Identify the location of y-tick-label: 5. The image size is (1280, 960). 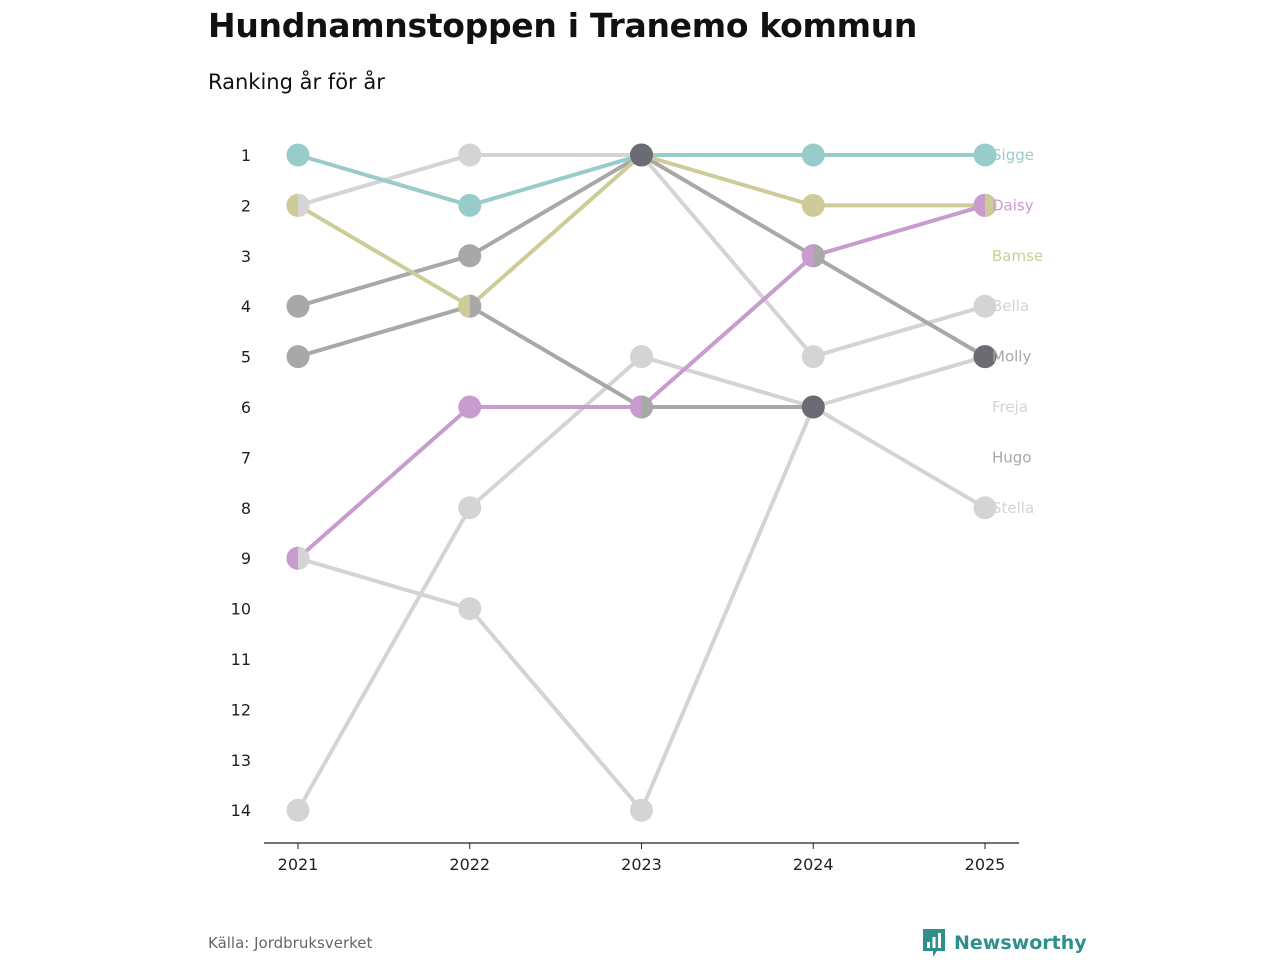
(246, 357).